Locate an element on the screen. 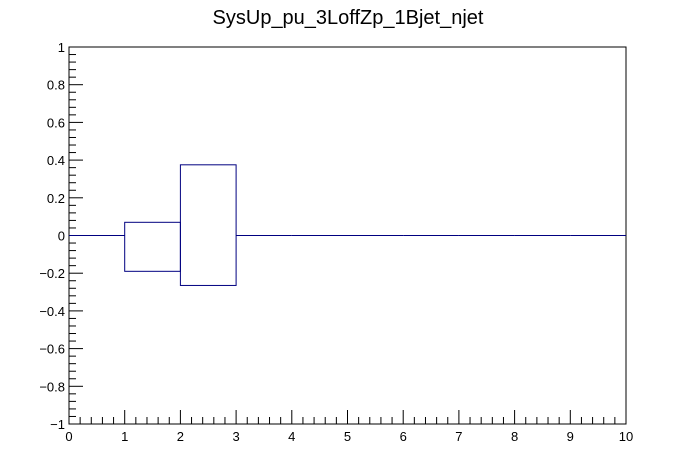  x-tick-label: 5 is located at coordinates (347, 436).